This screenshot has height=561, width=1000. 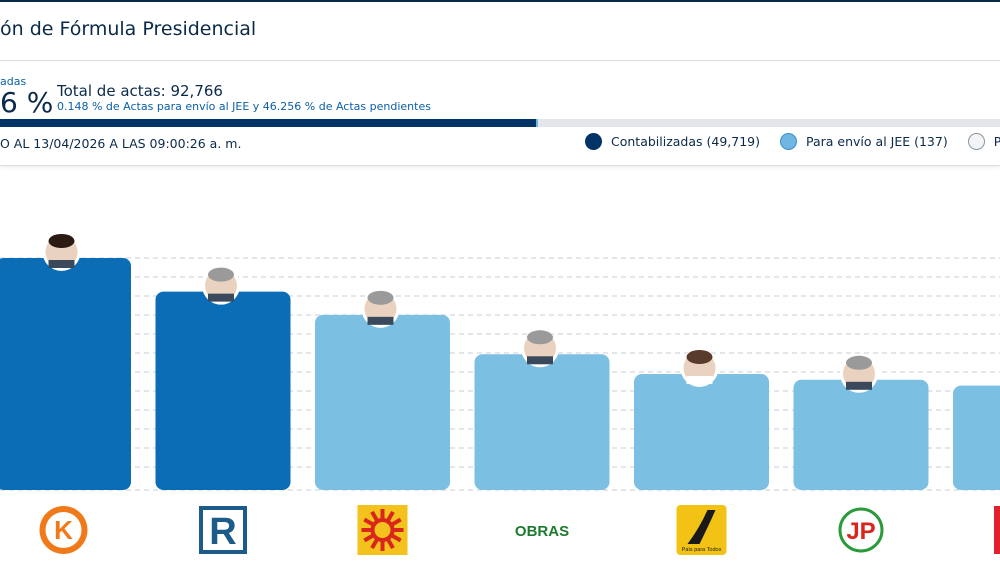 I want to click on road-shape, so click(x=701, y=527).